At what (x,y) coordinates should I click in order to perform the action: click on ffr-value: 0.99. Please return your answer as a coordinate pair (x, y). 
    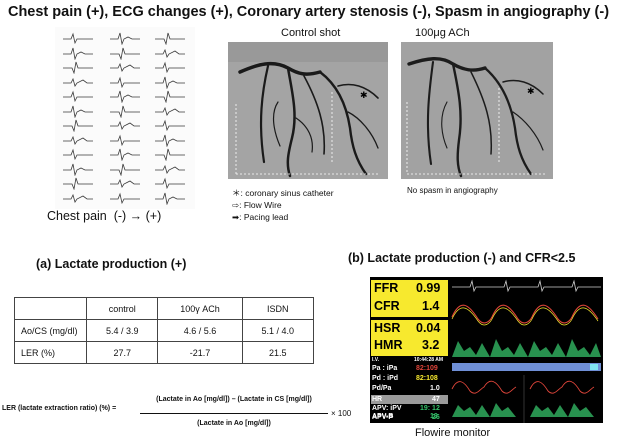
    Looking at the image, I should click on (428, 288).